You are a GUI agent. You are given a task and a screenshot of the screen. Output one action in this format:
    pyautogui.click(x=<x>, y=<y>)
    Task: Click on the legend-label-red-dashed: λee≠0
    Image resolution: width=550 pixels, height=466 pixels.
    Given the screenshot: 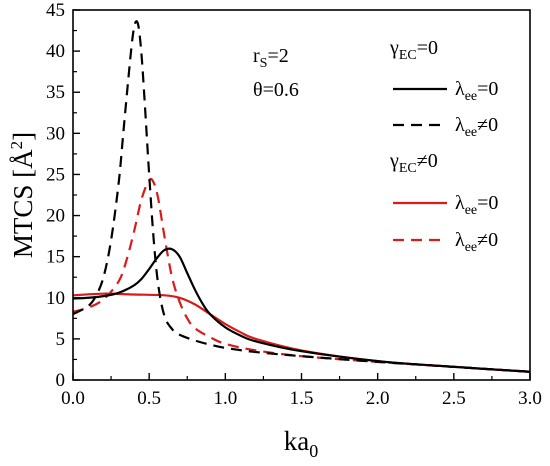 What is the action you would take?
    pyautogui.click(x=476, y=242)
    